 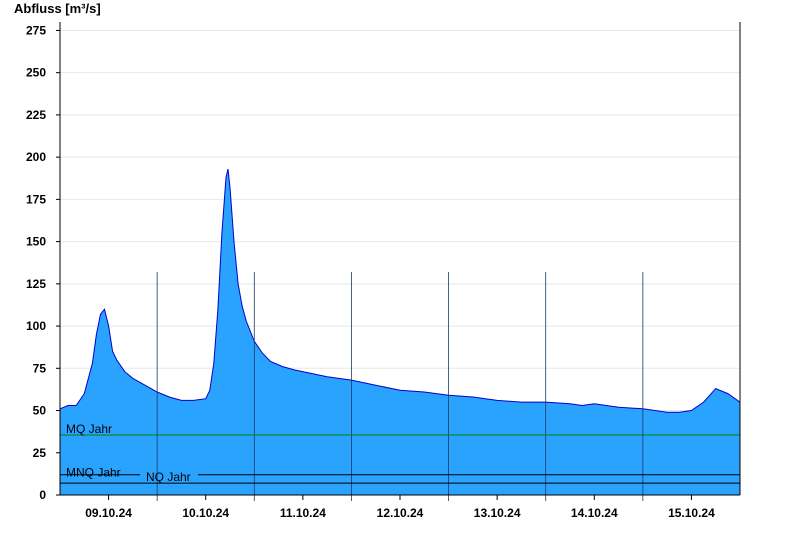 What do you see at coordinates (400, 453) in the screenshot?
I see `reference-lines: MQ Jahr MNQ Jahr NQ Jahr` at bounding box center [400, 453].